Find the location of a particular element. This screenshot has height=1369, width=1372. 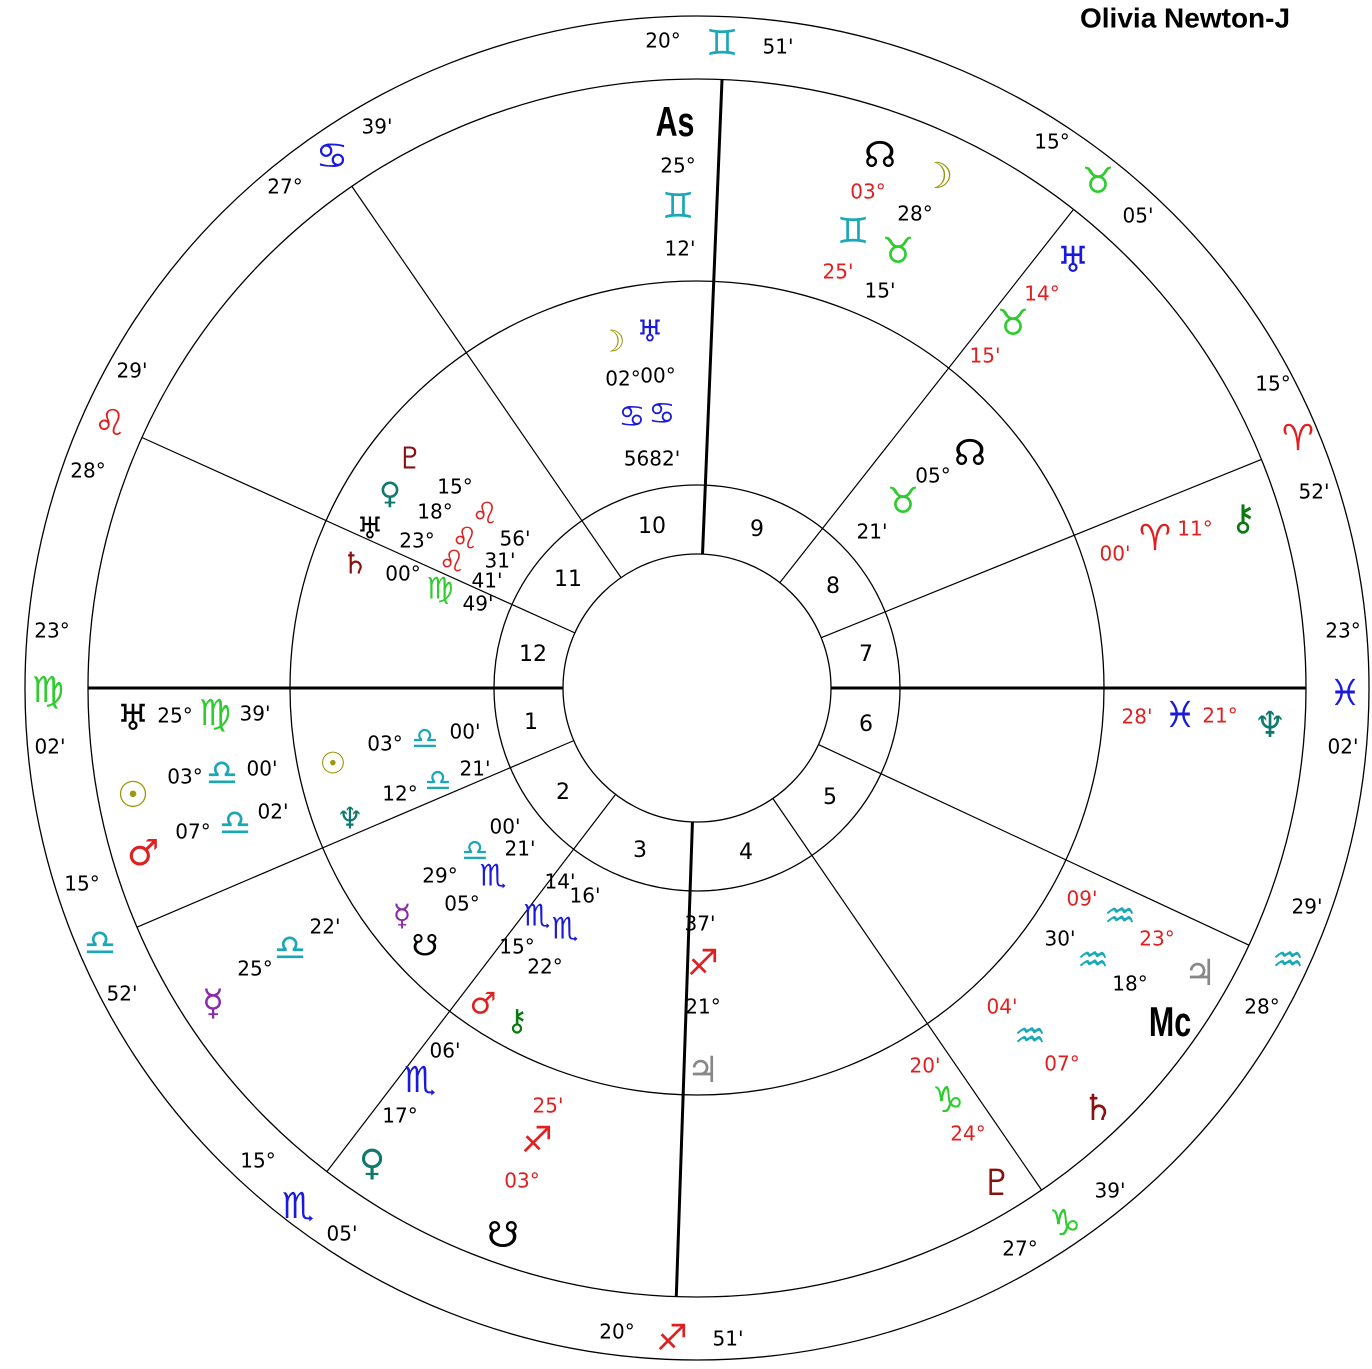

glyph: ♄ is located at coordinates (1098, 1108).